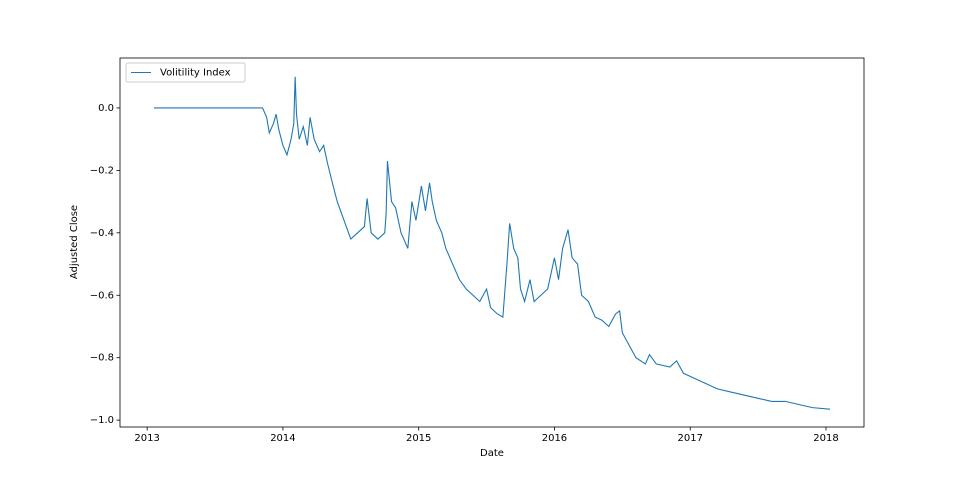  What do you see at coordinates (418, 438) in the screenshot?
I see `x-tick-label: 2015` at bounding box center [418, 438].